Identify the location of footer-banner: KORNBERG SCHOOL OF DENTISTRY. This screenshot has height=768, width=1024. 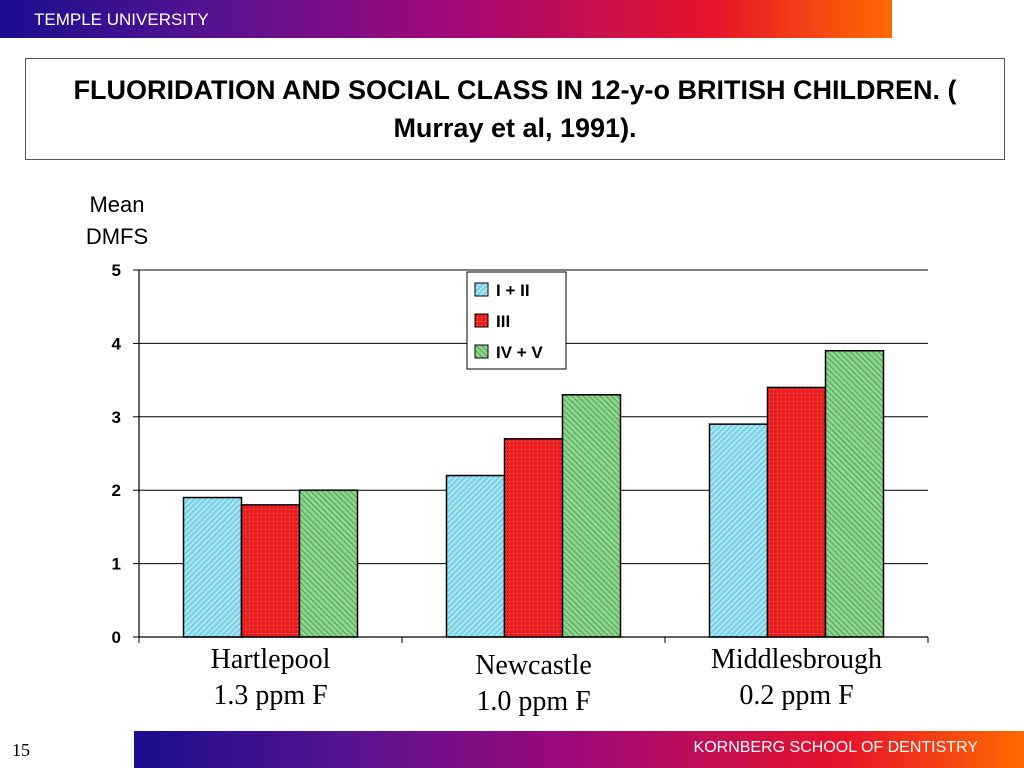
(579, 749).